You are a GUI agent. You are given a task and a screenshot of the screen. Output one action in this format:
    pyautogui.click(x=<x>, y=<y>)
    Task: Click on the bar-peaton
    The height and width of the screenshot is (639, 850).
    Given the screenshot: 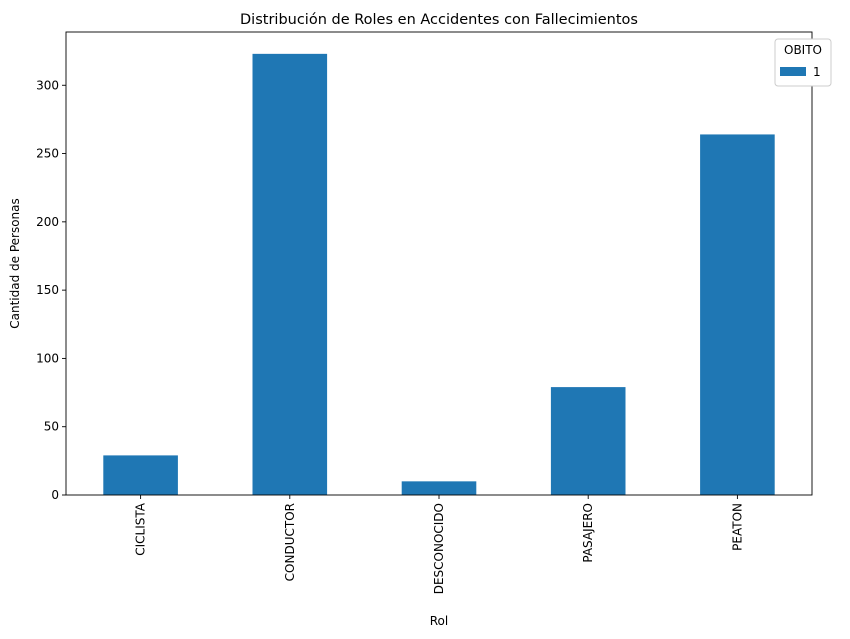 What is the action you would take?
    pyautogui.click(x=737, y=314)
    